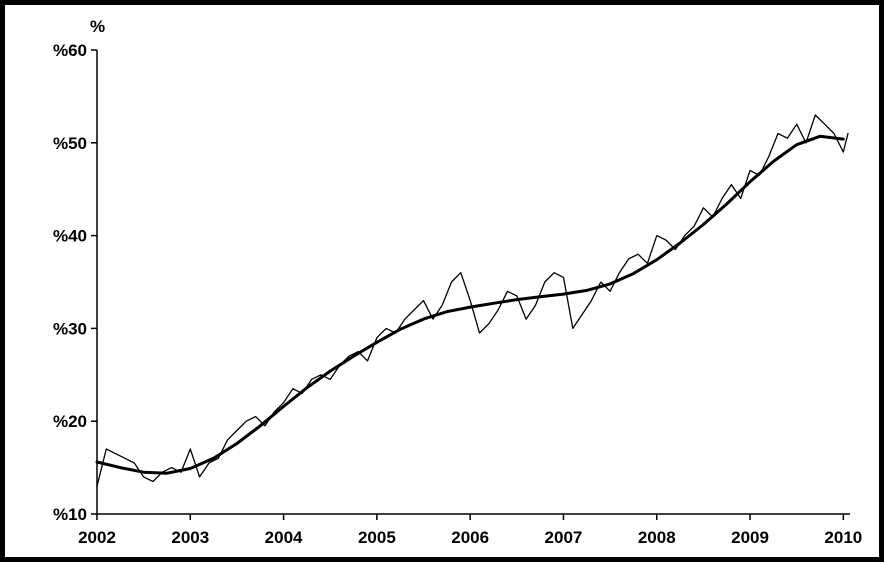 Image resolution: width=884 pixels, height=562 pixels. What do you see at coordinates (843, 537) in the screenshot?
I see `x-tick-label: 2010` at bounding box center [843, 537].